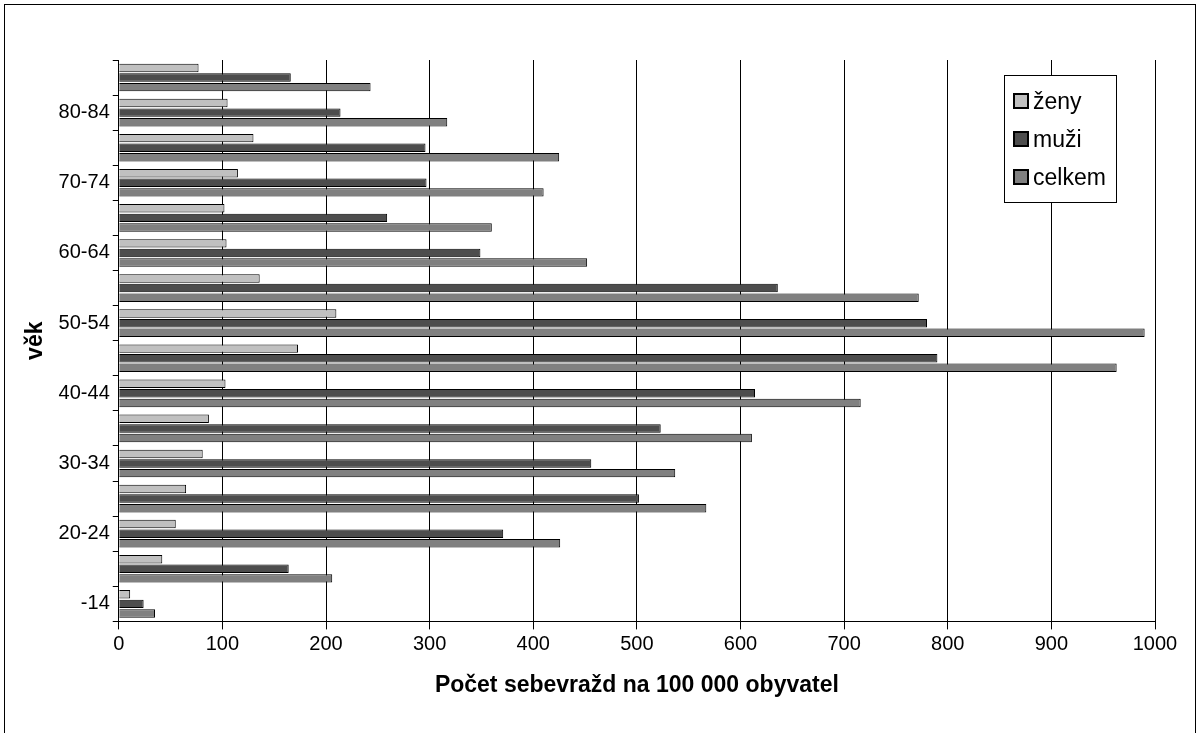  Describe the element at coordinates (84, 181) in the screenshot. I see `y-tick-label: 70-74` at that location.